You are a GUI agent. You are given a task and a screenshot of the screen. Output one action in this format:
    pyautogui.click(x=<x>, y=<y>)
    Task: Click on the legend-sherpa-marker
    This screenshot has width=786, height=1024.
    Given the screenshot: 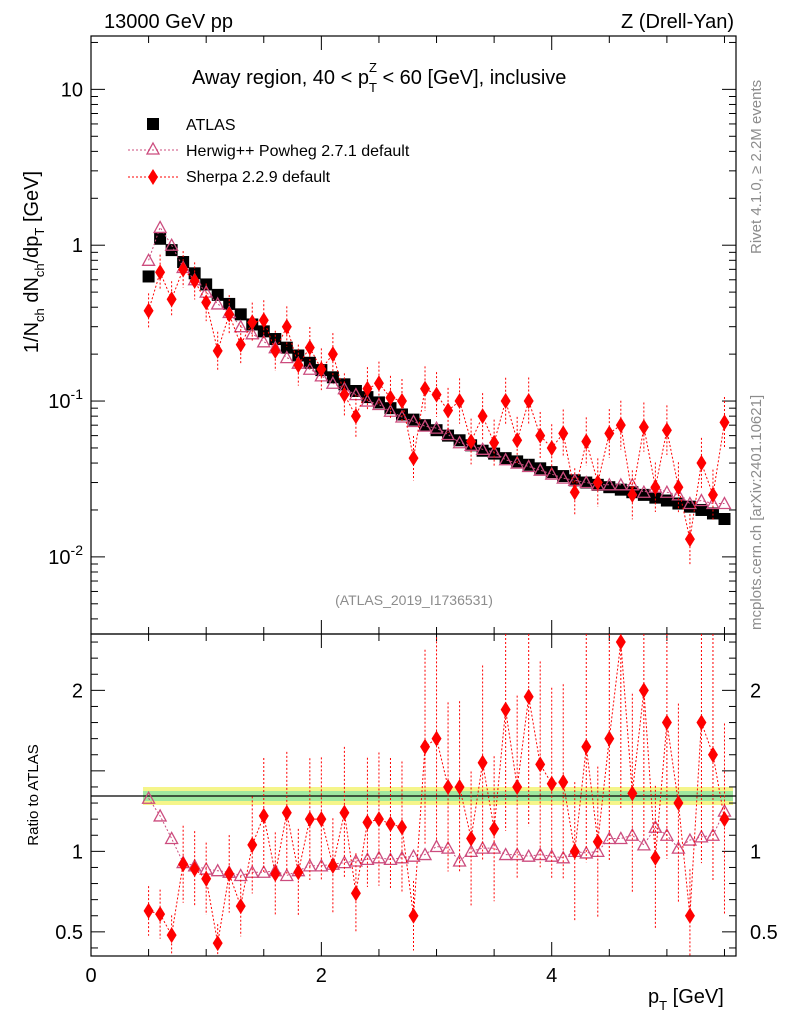 What is the action you would take?
    pyautogui.click(x=153, y=177)
    